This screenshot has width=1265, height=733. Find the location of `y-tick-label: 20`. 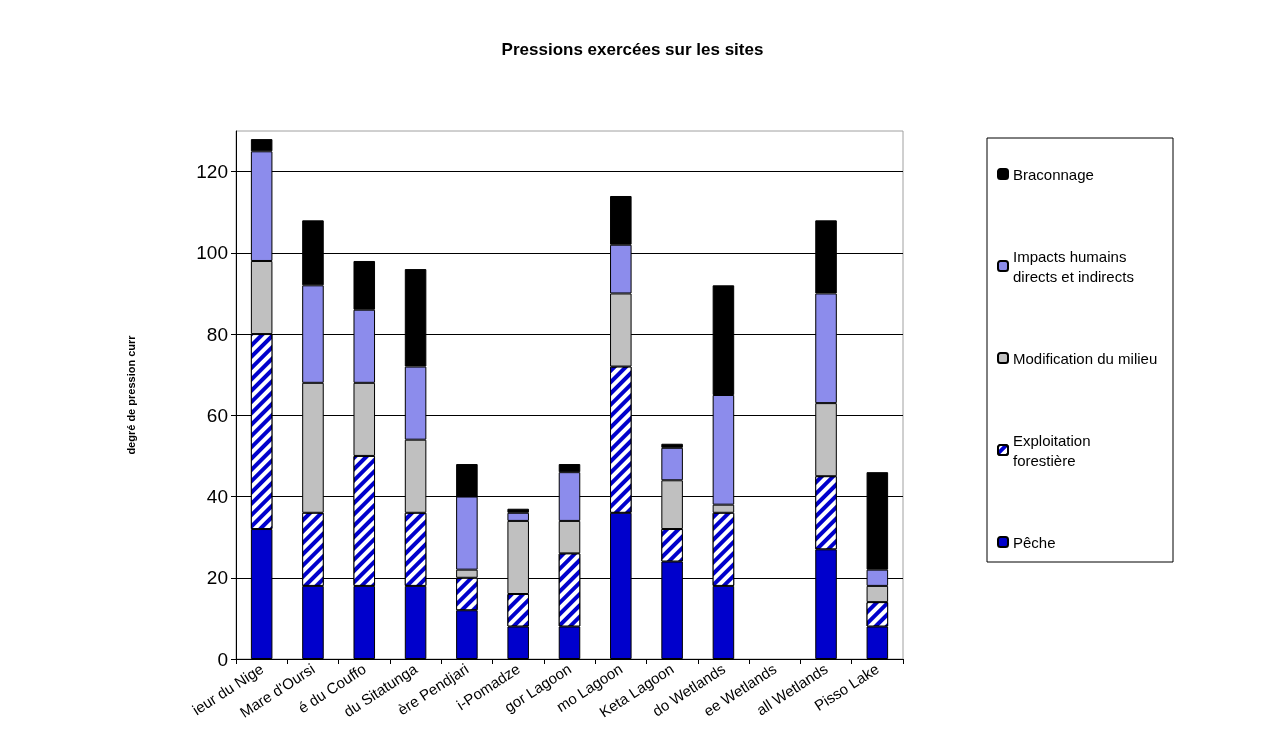

y-tick-label: 20 is located at coordinates (217, 578).